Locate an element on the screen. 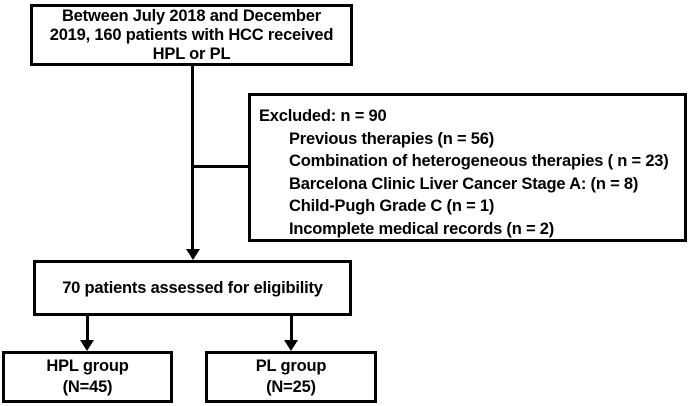 This screenshot has height=406, width=689. excluded-item: Child-Pugh Grade C (n = 1) is located at coordinates (392, 206).